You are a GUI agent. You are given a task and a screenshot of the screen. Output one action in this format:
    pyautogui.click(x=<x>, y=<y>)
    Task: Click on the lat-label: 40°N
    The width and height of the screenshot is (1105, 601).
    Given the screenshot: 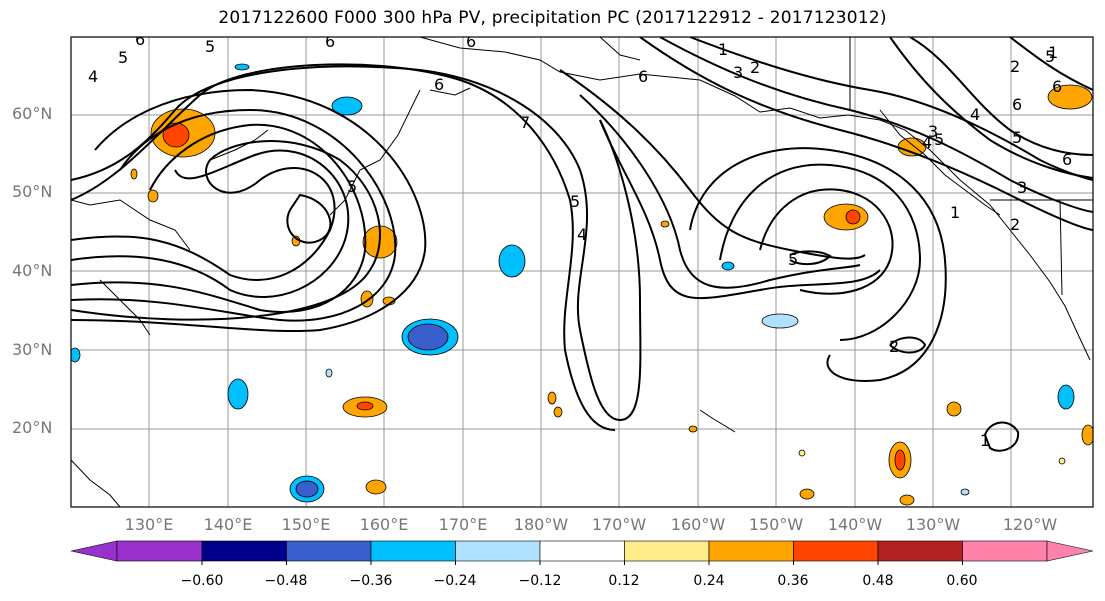 What is the action you would take?
    pyautogui.click(x=32, y=270)
    